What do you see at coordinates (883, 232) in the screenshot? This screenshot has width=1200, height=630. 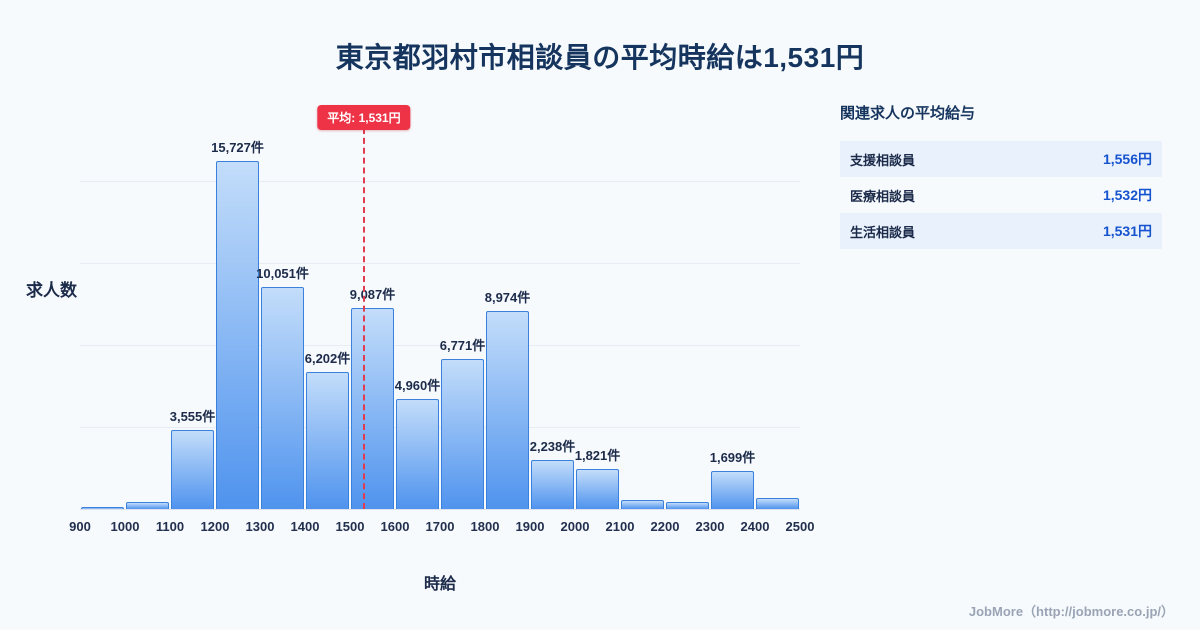 I see `job-title: 生活相談員` at bounding box center [883, 232].